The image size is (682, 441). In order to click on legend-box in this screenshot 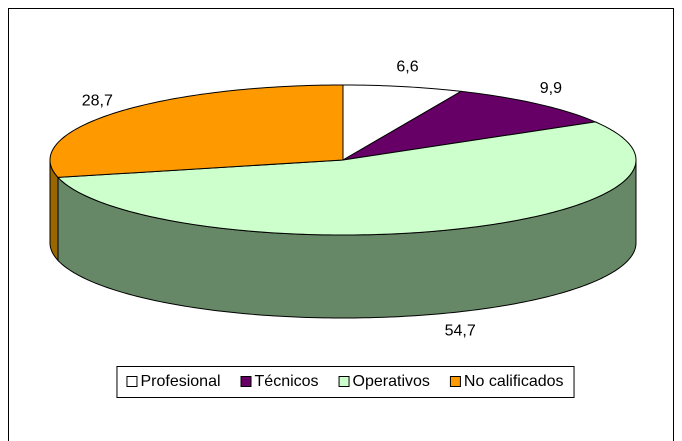, I will do `click(345, 382)`.